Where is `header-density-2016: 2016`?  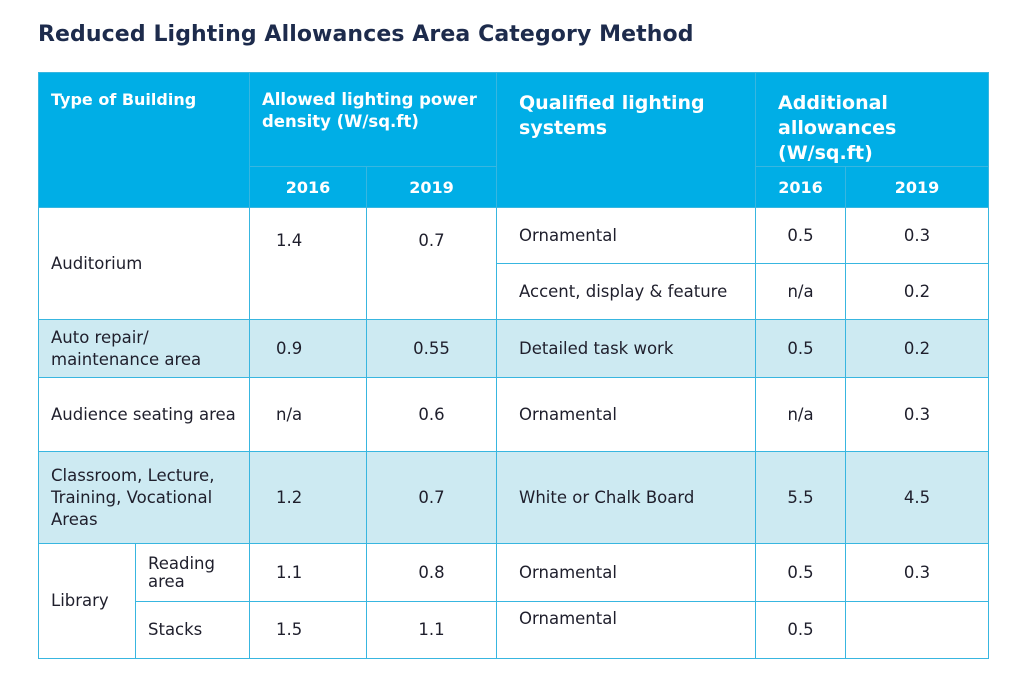 header-density-2016: 2016 is located at coordinates (308, 187).